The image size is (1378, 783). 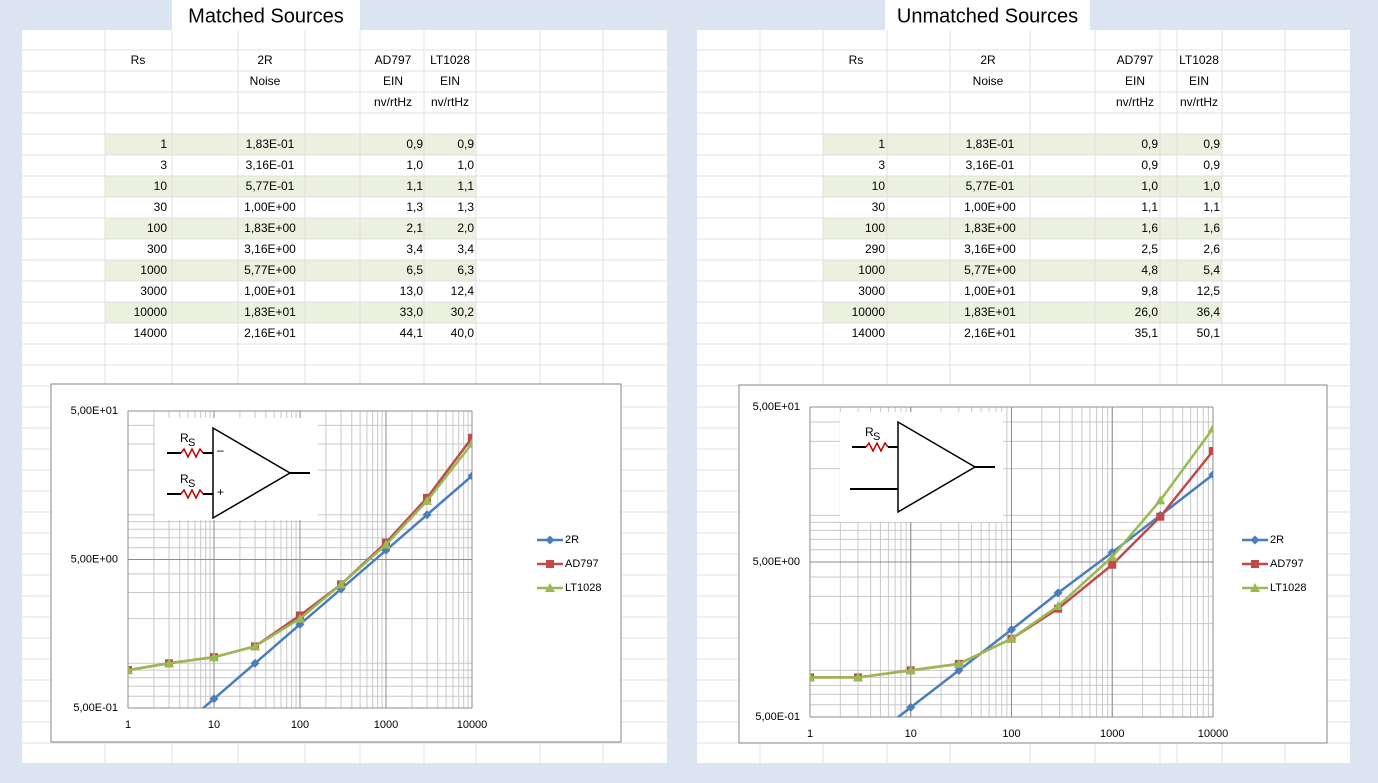 I want to click on table-cell: 36,4, so click(x=1209, y=312).